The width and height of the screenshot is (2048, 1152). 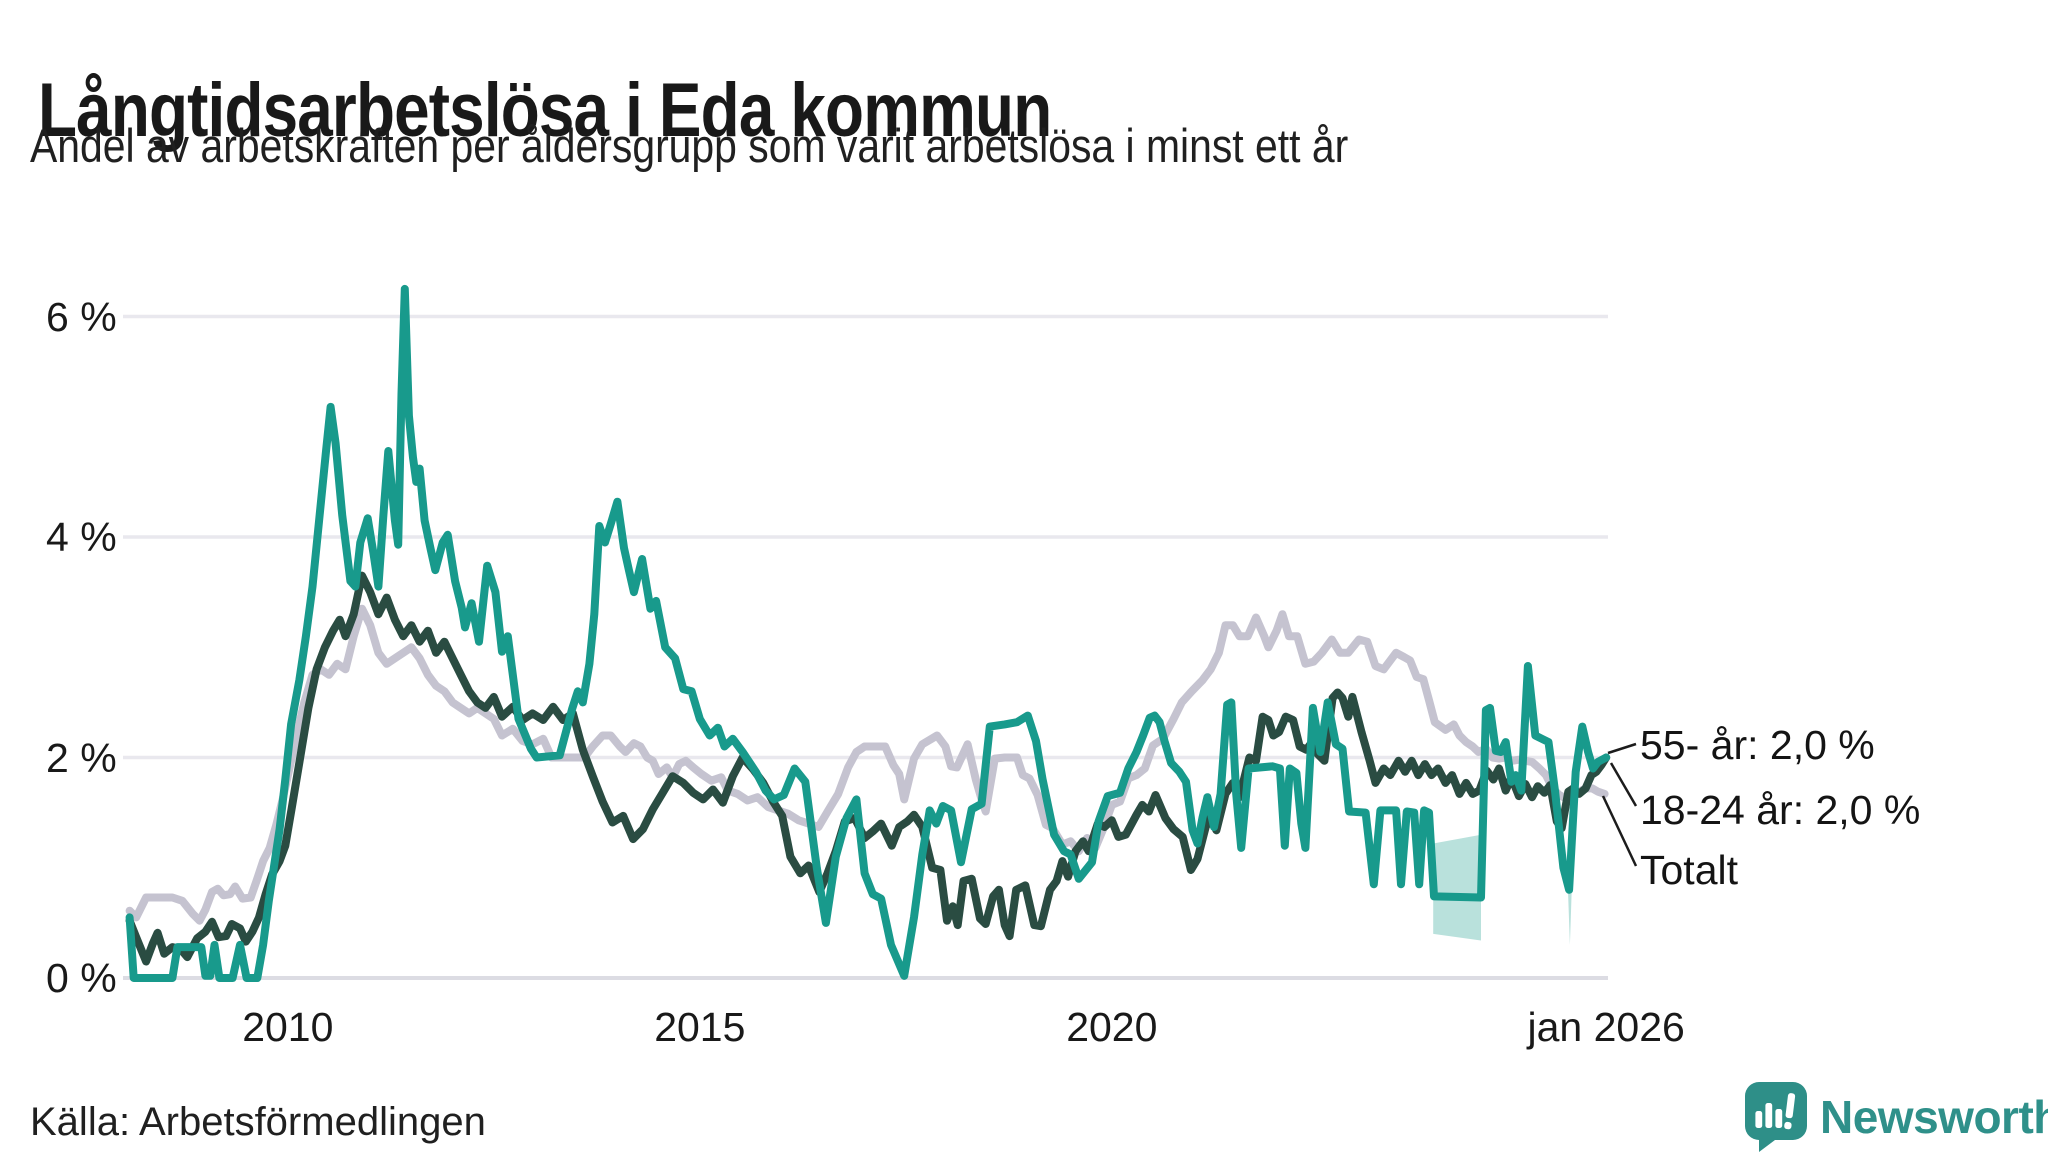 What do you see at coordinates (1457, 887) in the screenshot?
I see `uncertainty-band-2024` at bounding box center [1457, 887].